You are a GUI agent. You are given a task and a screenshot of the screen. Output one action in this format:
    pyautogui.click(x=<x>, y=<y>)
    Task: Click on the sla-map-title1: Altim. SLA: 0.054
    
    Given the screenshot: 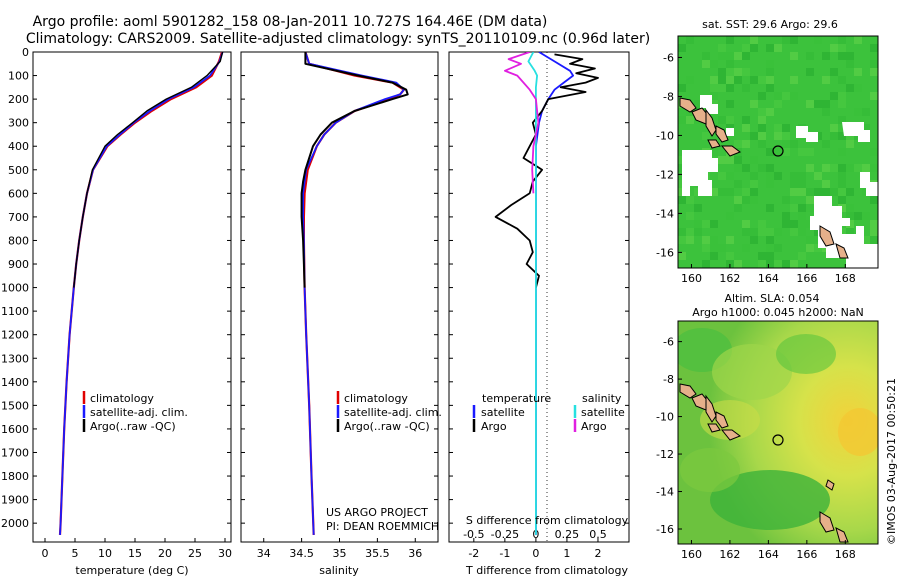 What is the action you would take?
    pyautogui.click(x=771, y=298)
    